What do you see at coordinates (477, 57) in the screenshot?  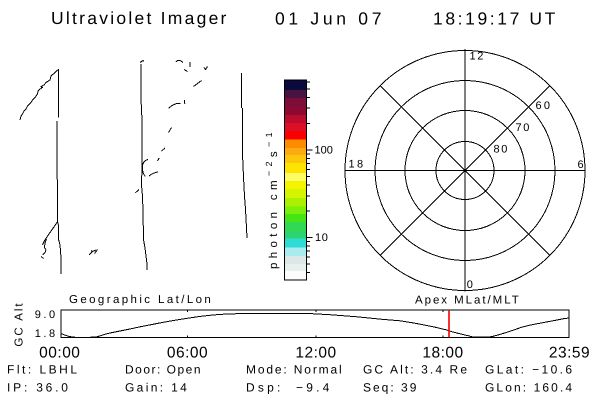 I see `svg-text: 12` at bounding box center [477, 57].